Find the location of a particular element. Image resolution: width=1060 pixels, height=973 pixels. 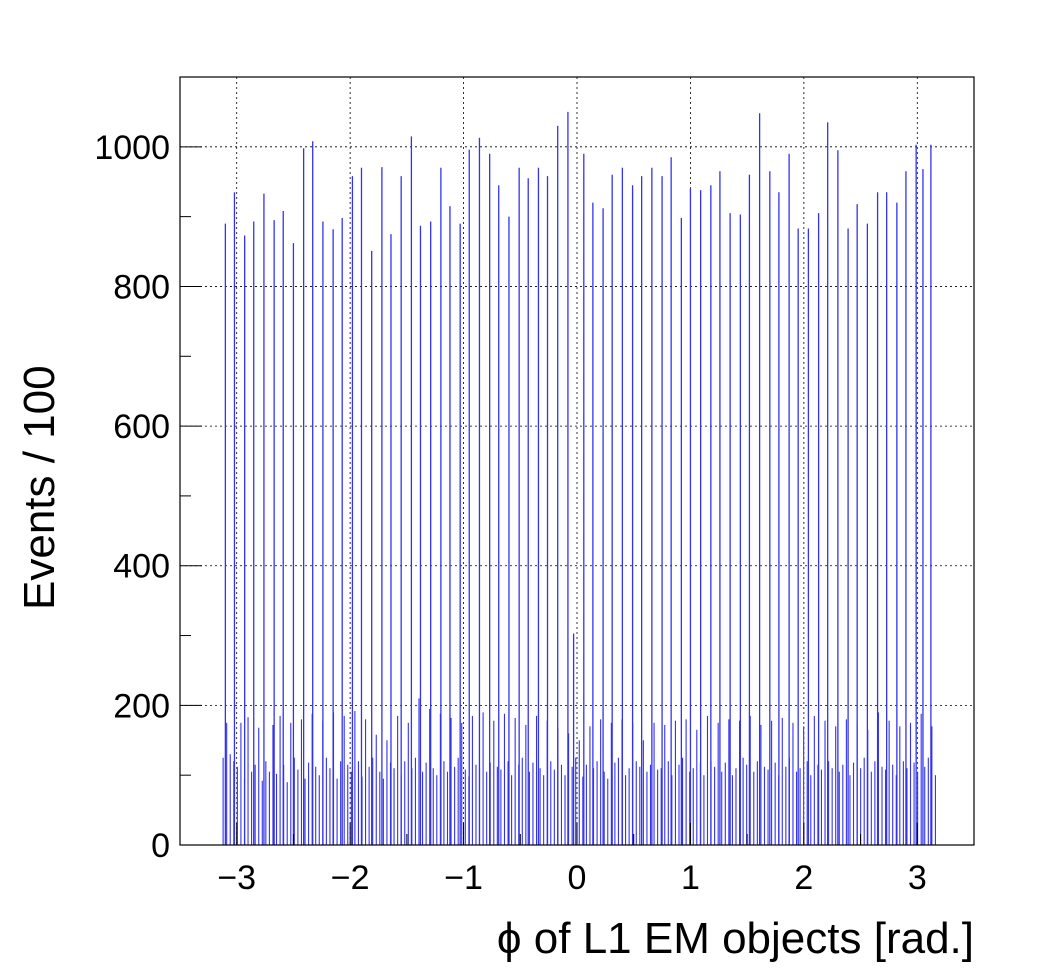

x-tick-label: −2 is located at coordinates (350, 878).